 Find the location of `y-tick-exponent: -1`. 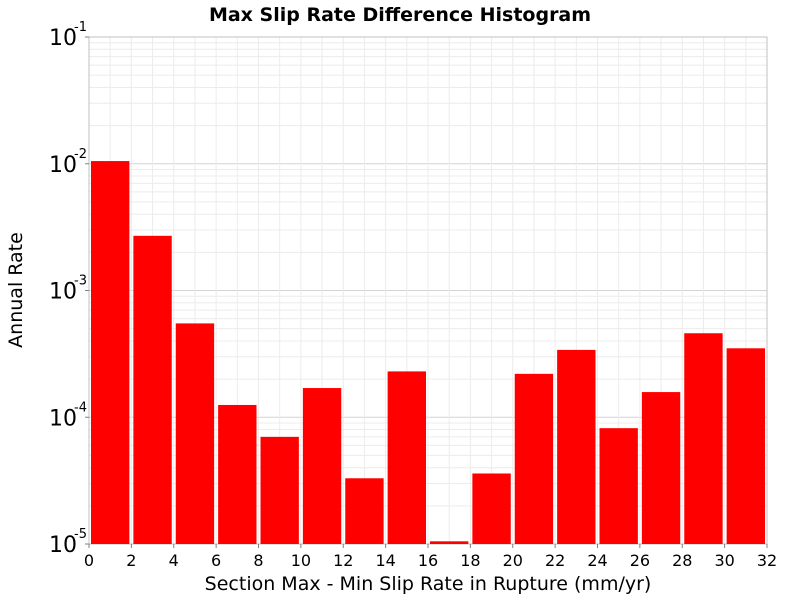

y-tick-exponent: -1 is located at coordinates (80, 27).